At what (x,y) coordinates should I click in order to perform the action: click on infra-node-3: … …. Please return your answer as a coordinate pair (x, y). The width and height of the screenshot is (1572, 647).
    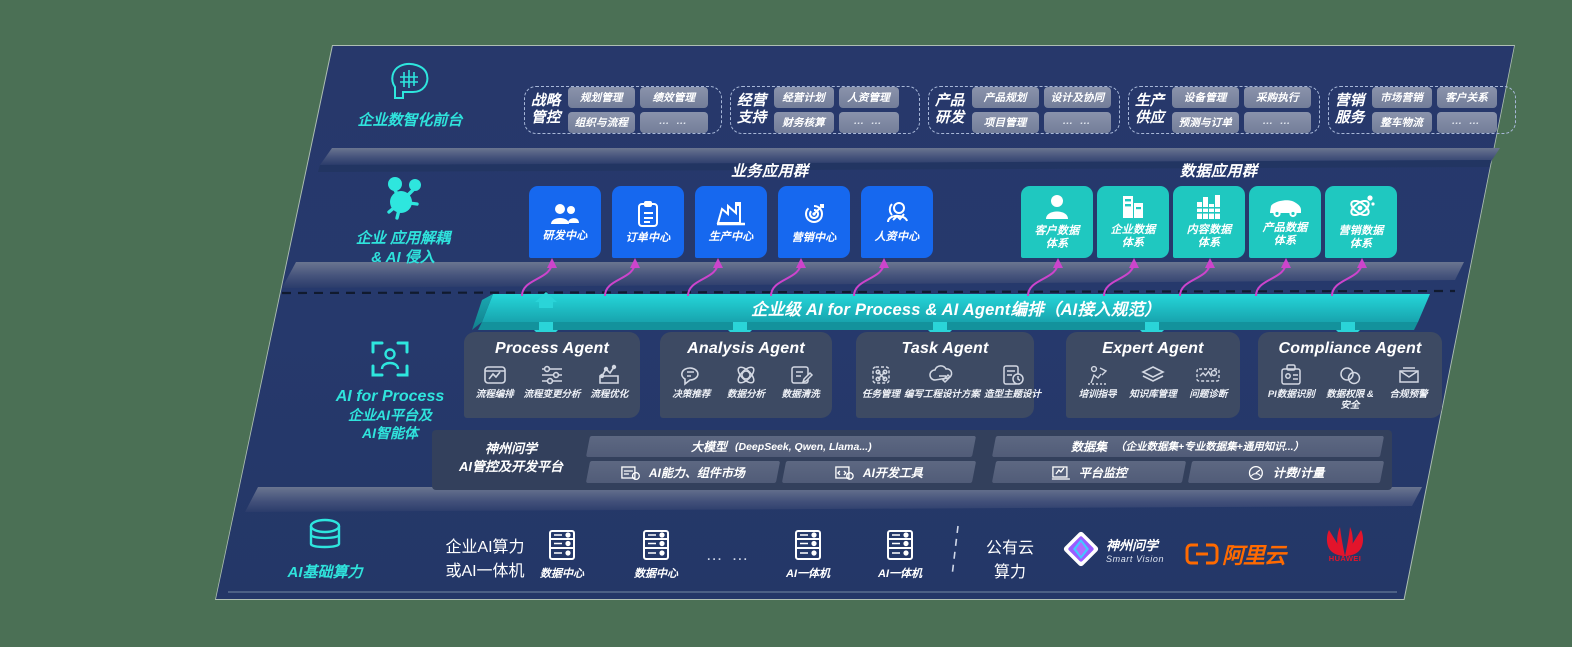
    Looking at the image, I should click on (728, 555).